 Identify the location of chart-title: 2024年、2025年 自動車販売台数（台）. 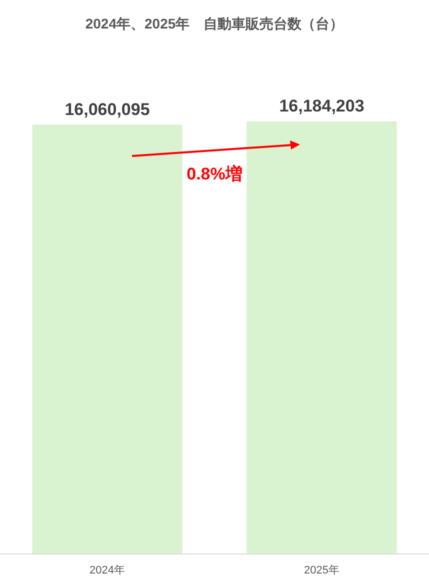
(214, 23).